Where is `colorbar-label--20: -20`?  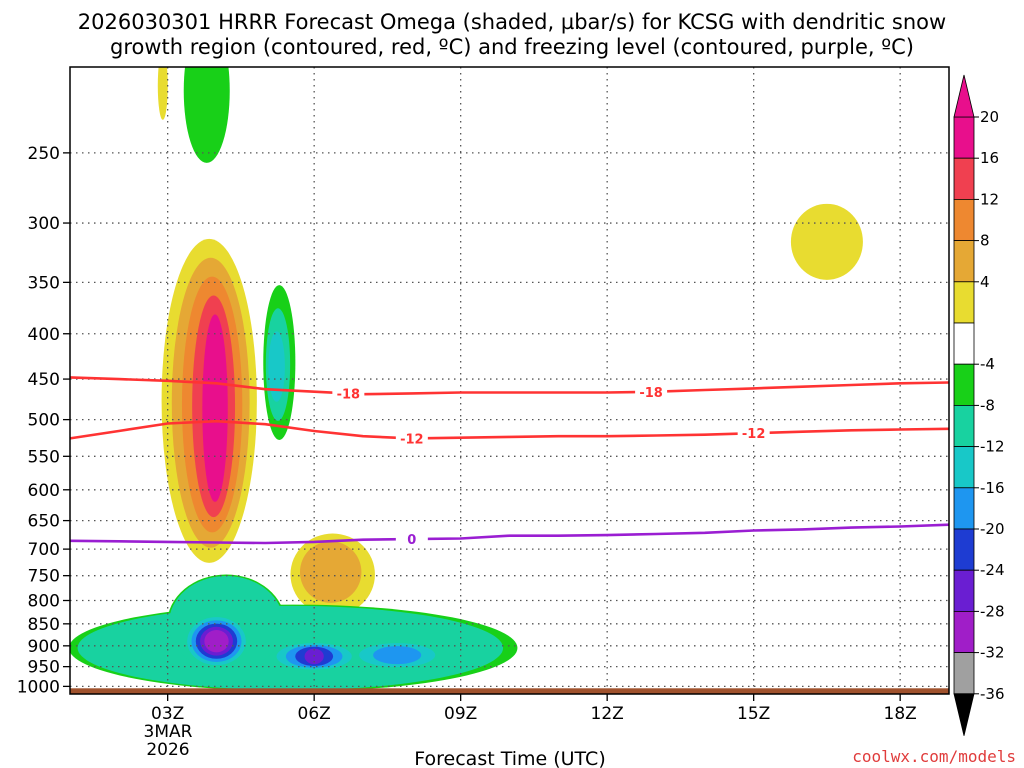
colorbar-label--20: -20 is located at coordinates (992, 529).